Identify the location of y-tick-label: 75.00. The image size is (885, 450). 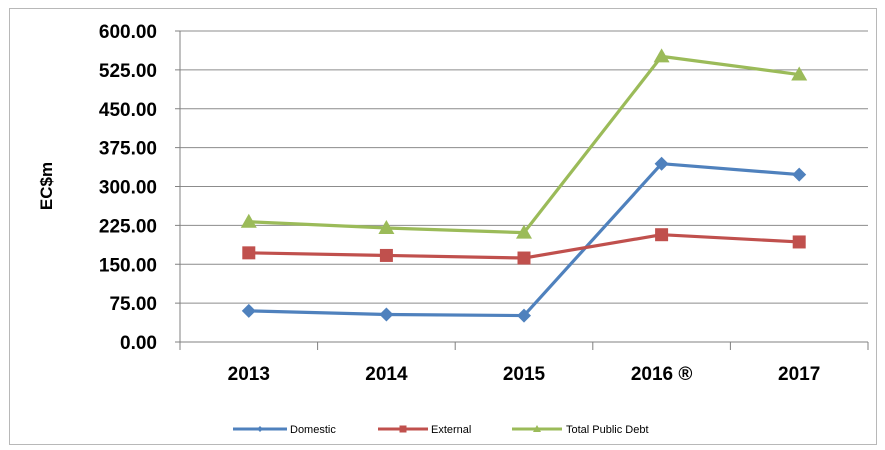
(133, 304).